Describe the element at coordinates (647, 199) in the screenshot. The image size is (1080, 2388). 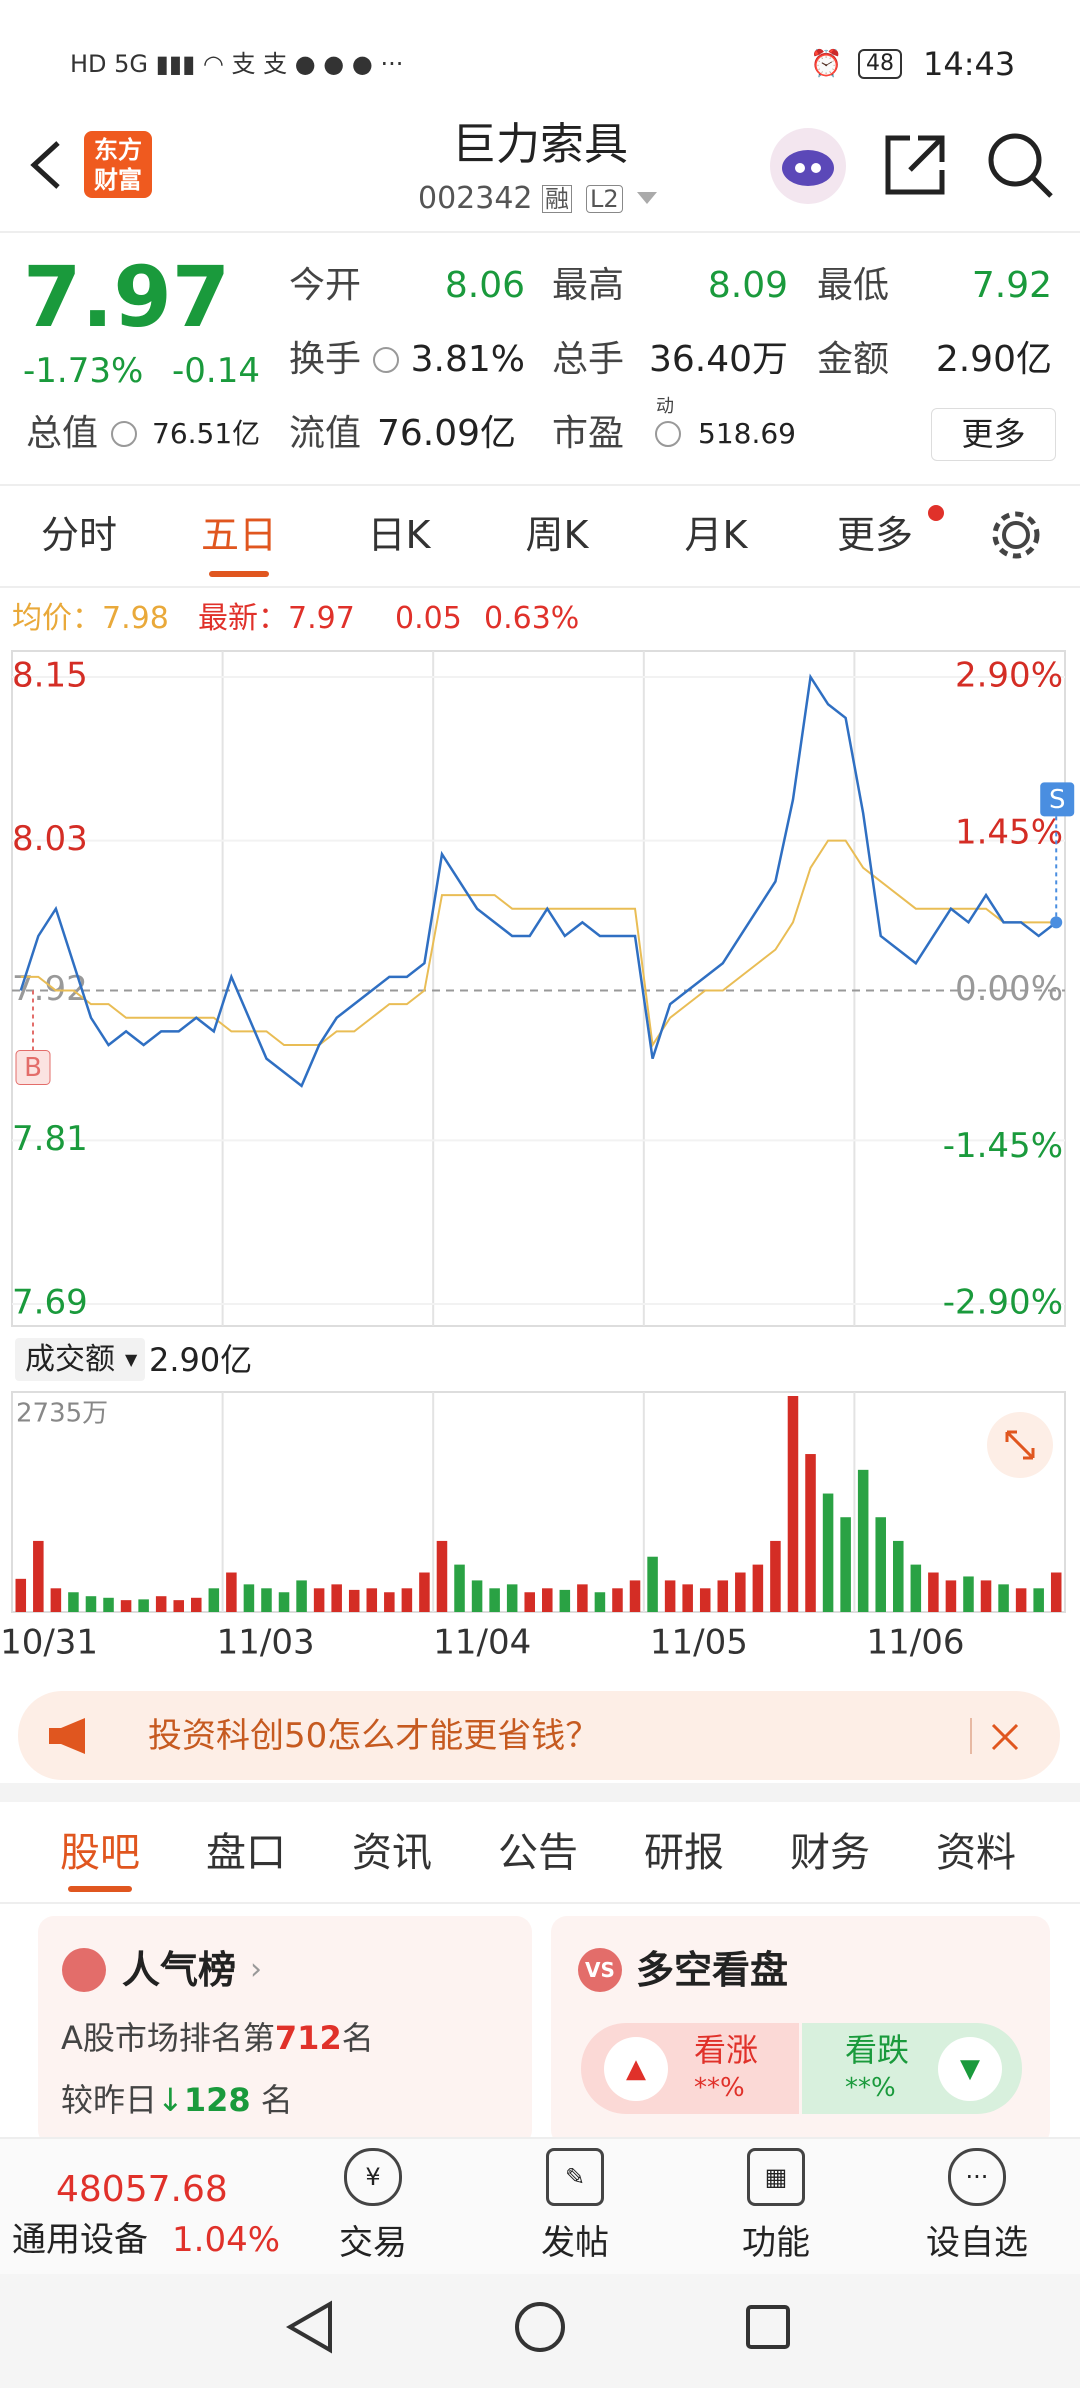
I see `dropdown` at that location.